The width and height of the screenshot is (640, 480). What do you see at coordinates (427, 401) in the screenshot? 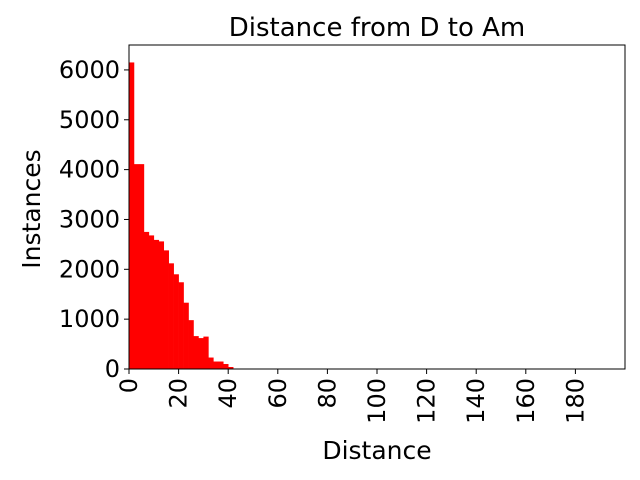
I see `x-tick-label: 120` at bounding box center [427, 401].